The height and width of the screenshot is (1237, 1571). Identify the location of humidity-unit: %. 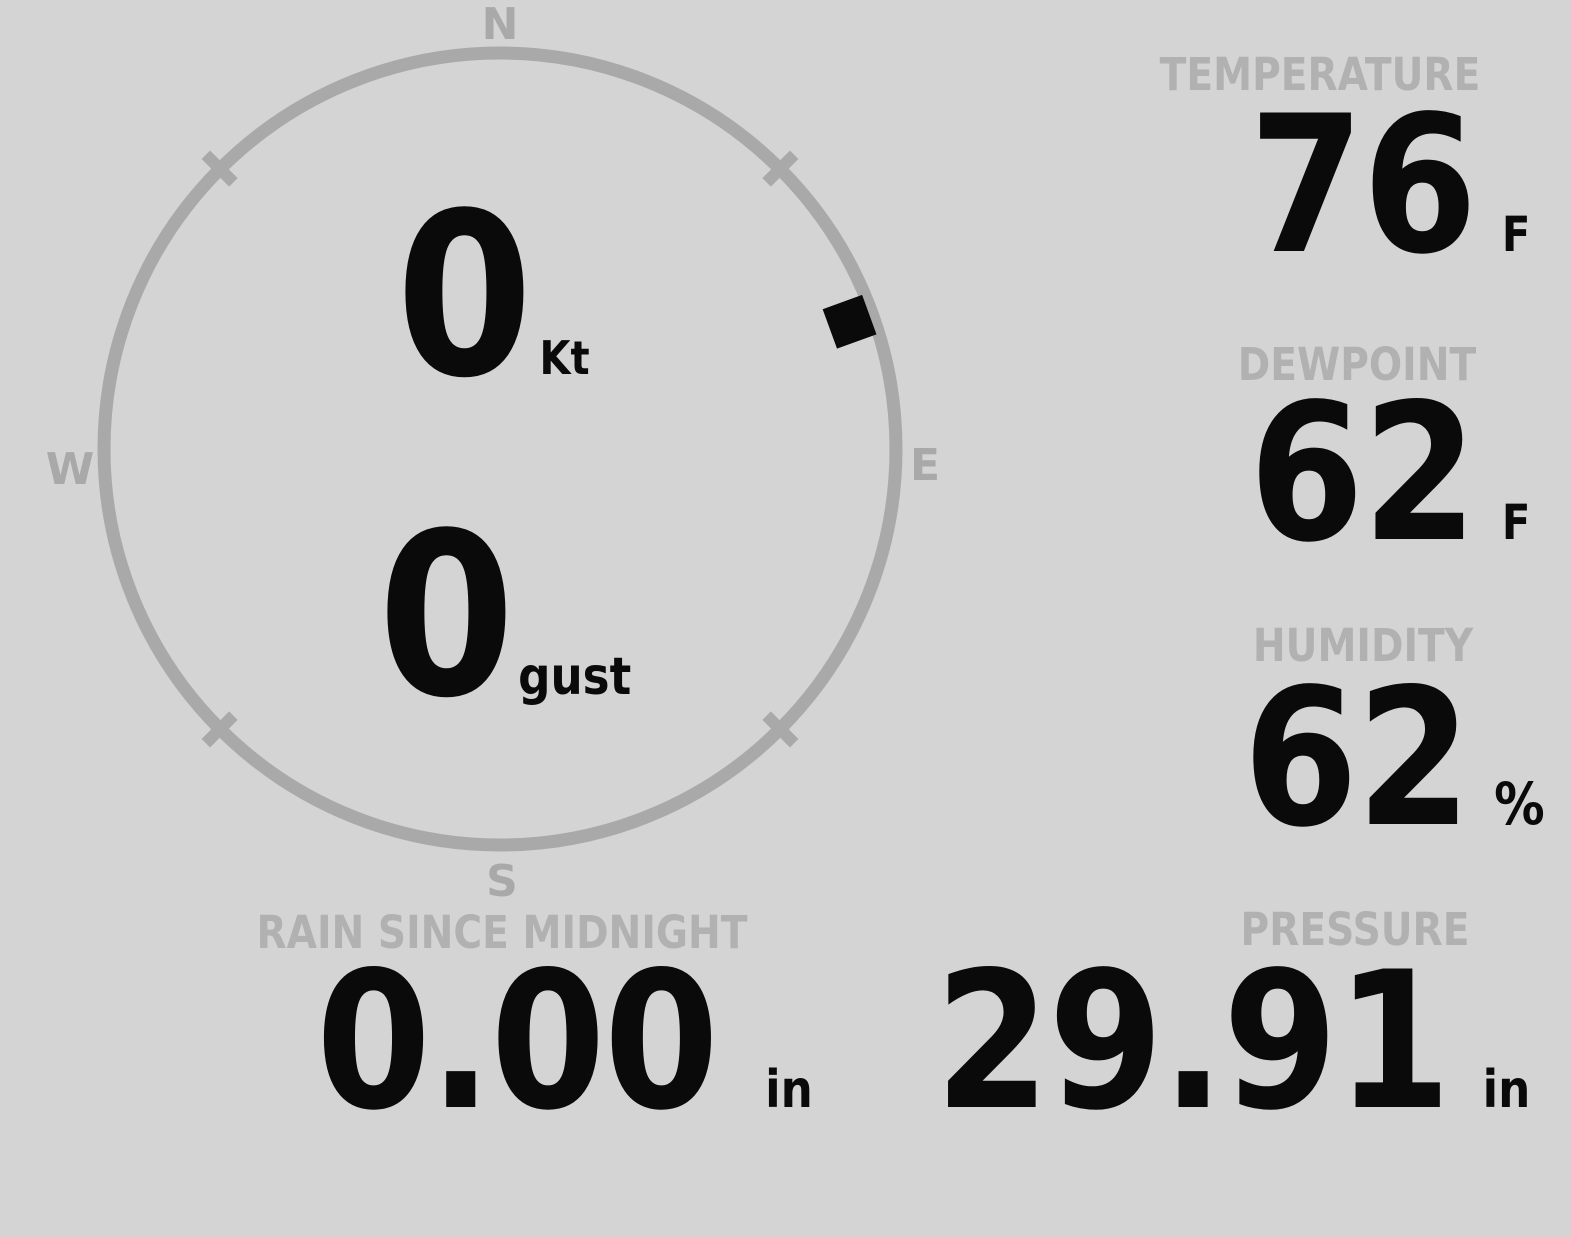
(1519, 804).